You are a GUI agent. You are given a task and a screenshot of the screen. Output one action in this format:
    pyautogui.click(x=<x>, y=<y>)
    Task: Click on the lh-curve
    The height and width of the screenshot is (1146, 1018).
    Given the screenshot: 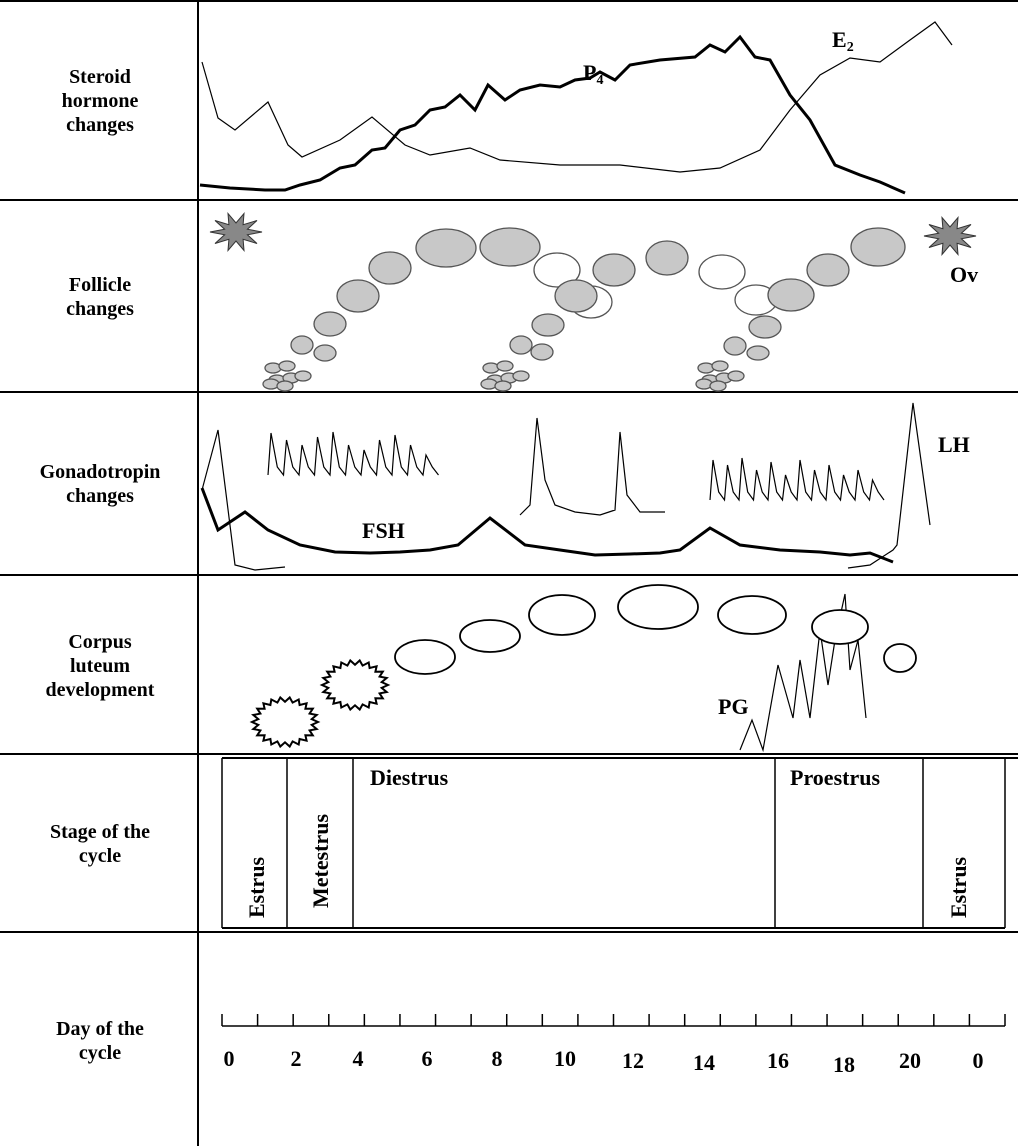 What is the action you would take?
    pyautogui.click(x=243, y=500)
    